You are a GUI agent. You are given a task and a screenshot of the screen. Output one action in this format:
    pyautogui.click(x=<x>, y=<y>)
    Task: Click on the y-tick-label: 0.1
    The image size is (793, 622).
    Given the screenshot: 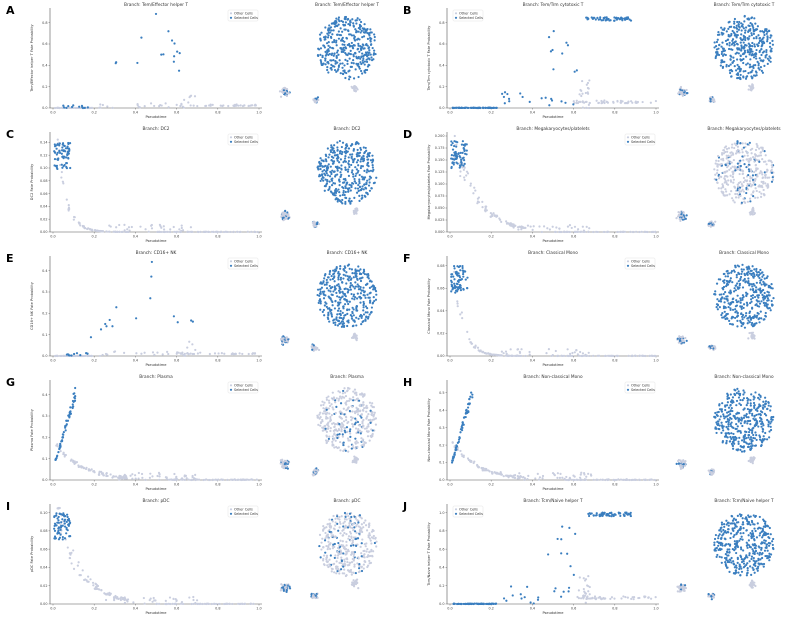 What is the action you would take?
    pyautogui.click(x=44, y=335)
    